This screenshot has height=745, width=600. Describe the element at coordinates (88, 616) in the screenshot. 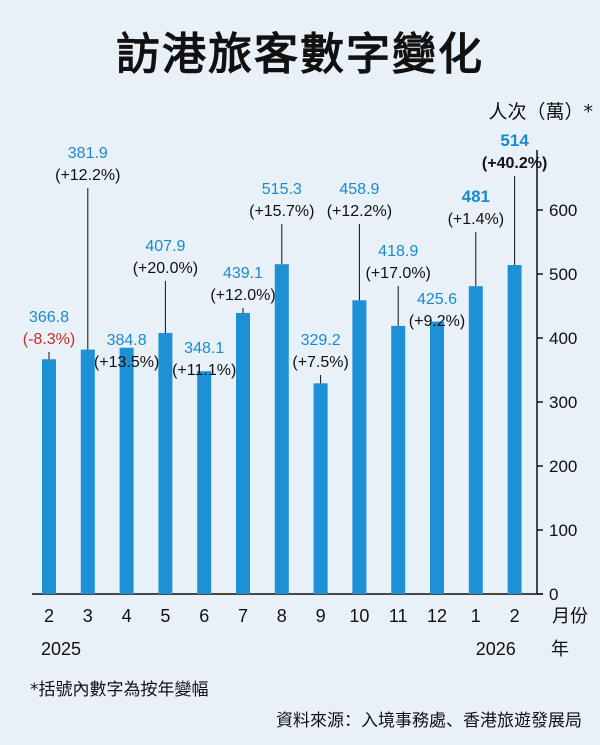

I see `x-tick-label: 3` at that location.